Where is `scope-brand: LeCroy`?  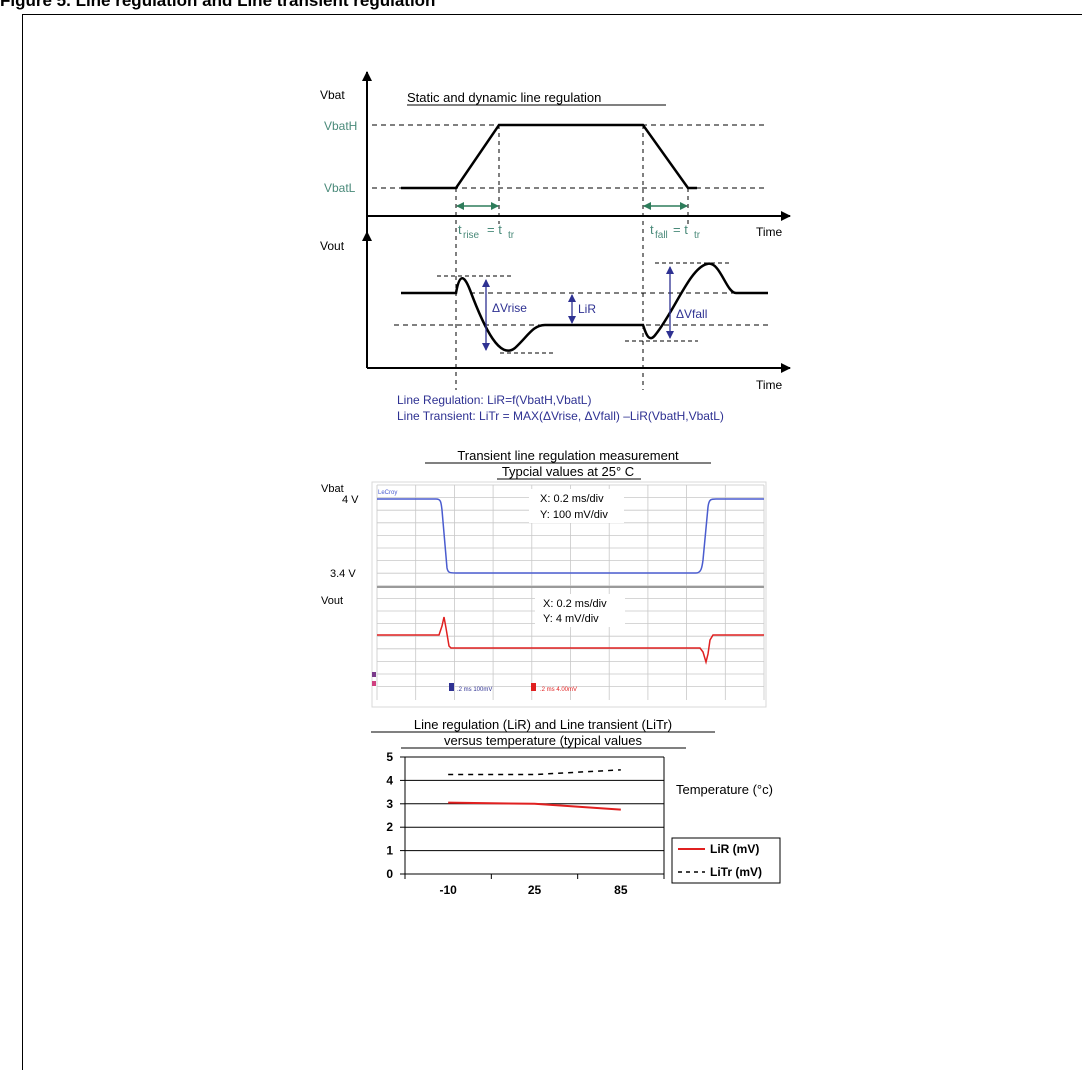
scope-brand: LeCroy is located at coordinates (387, 493).